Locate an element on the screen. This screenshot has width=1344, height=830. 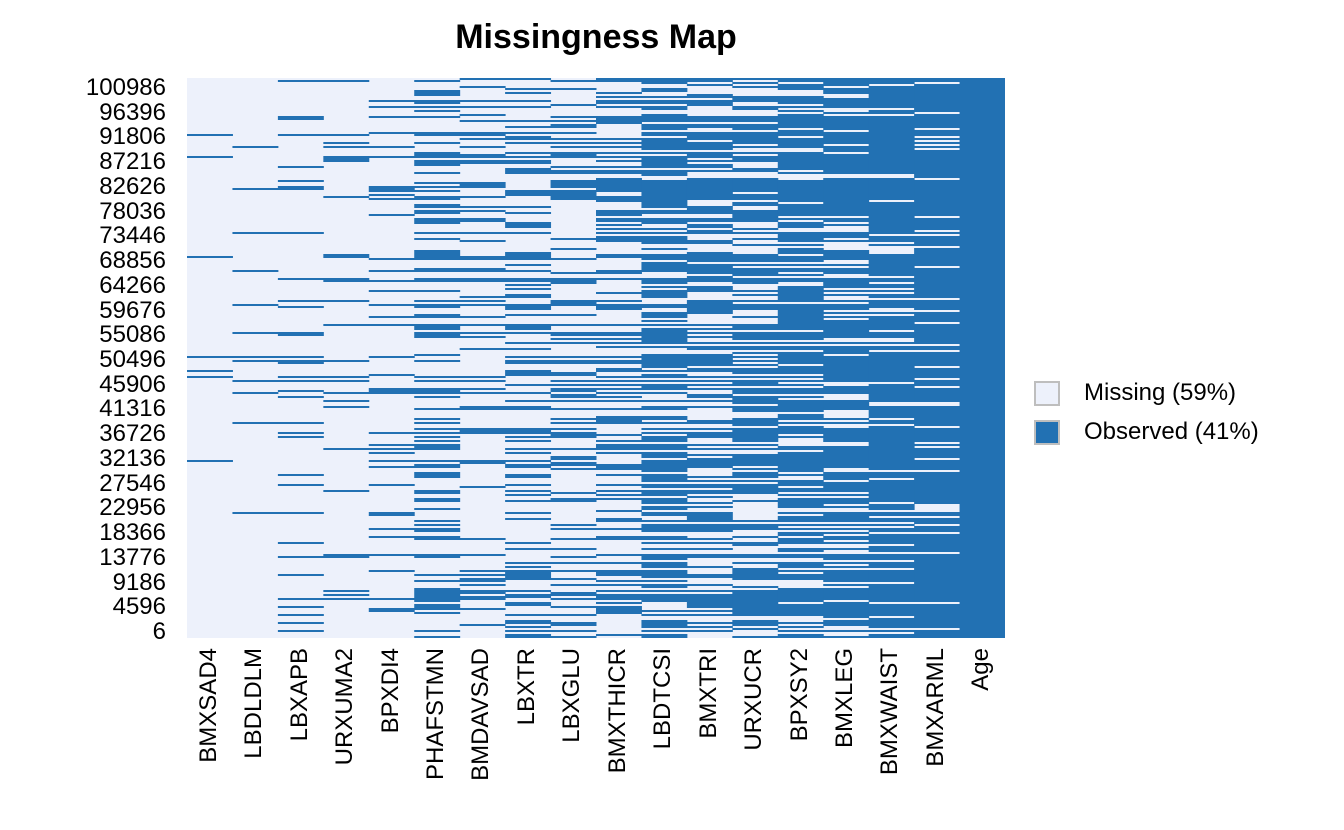
y-tick-label: 78036 is located at coordinates (132, 211).